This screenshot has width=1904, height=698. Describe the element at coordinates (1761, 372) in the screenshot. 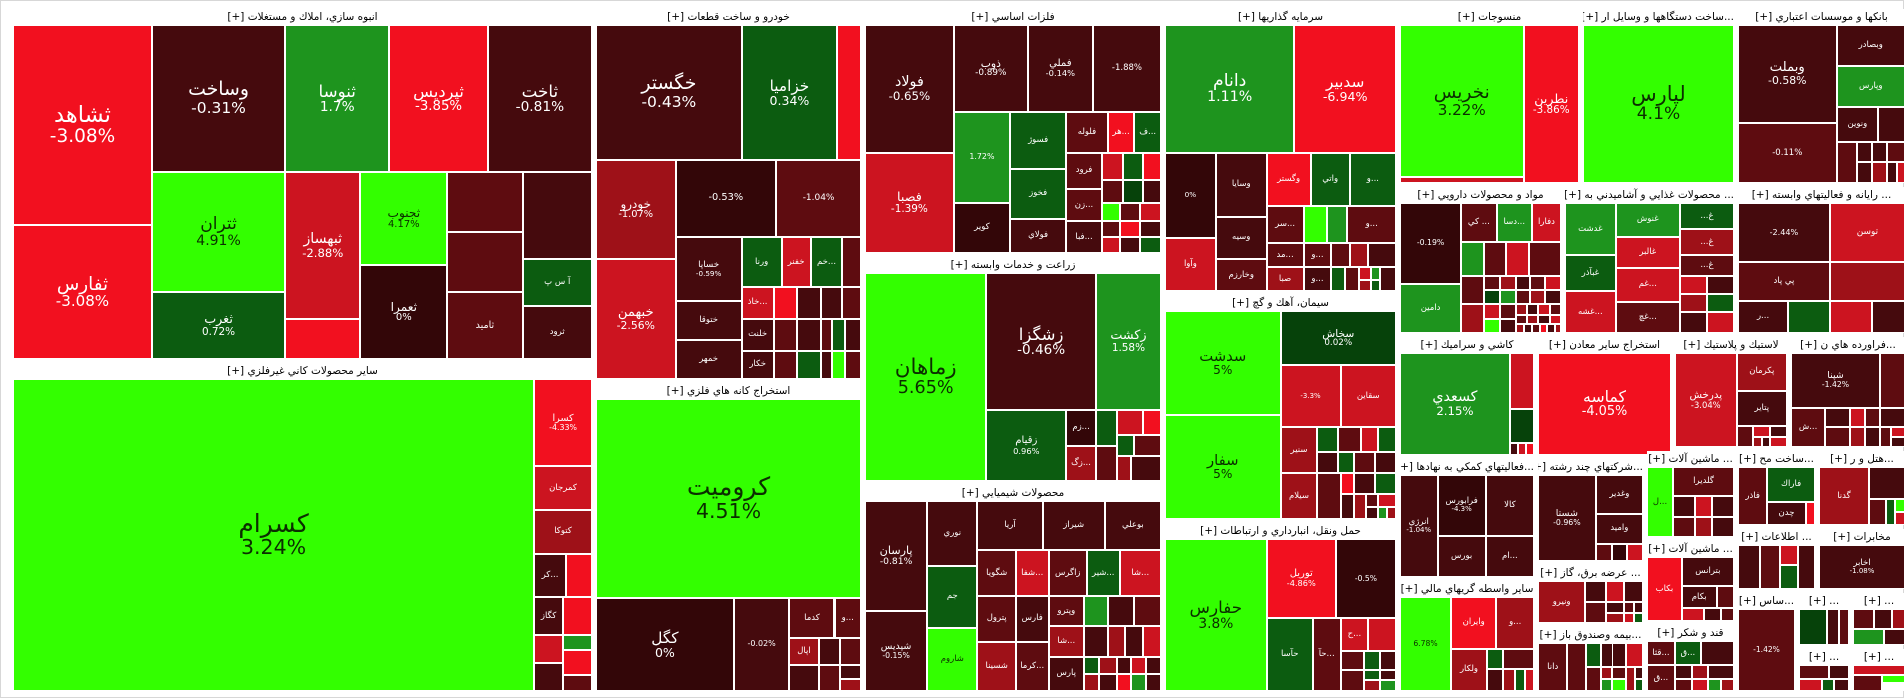

I see `stock-tile: پكرمان` at that location.